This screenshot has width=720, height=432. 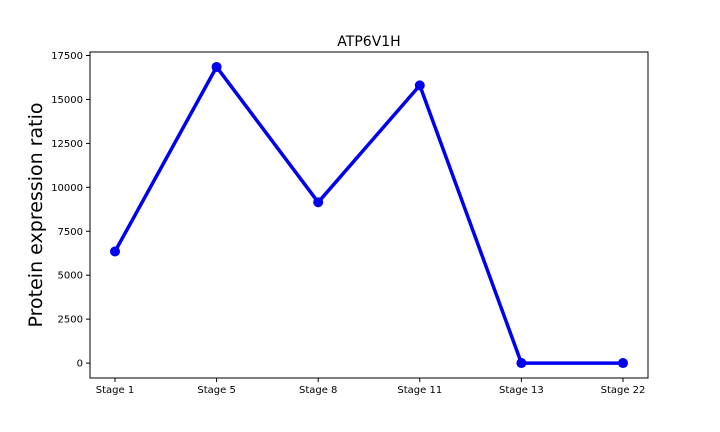 What do you see at coordinates (216, 390) in the screenshot?
I see `x-tick-label: Stage 5` at bounding box center [216, 390].